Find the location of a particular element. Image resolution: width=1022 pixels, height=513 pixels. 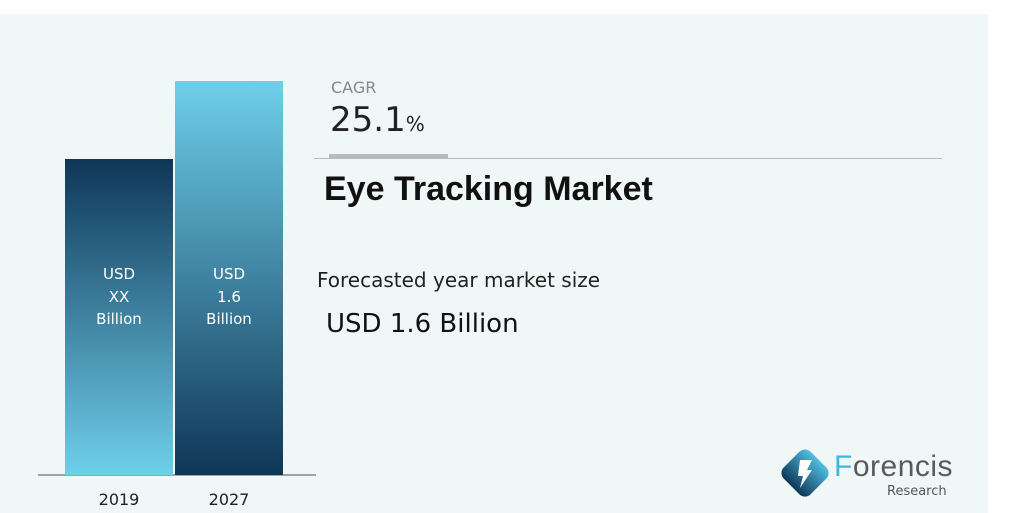

cagr-value: 25.1% is located at coordinates (377, 120).